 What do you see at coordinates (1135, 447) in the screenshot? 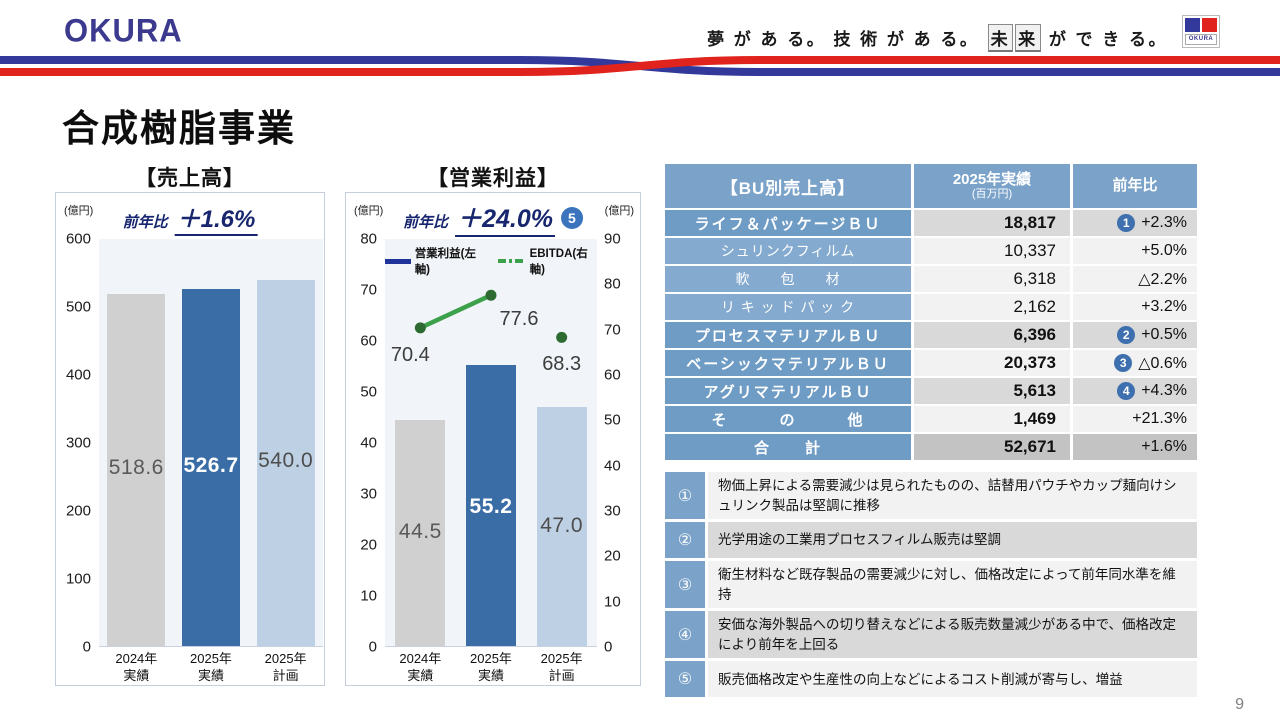
I see `row-pct-cell: +1.6%` at bounding box center [1135, 447].